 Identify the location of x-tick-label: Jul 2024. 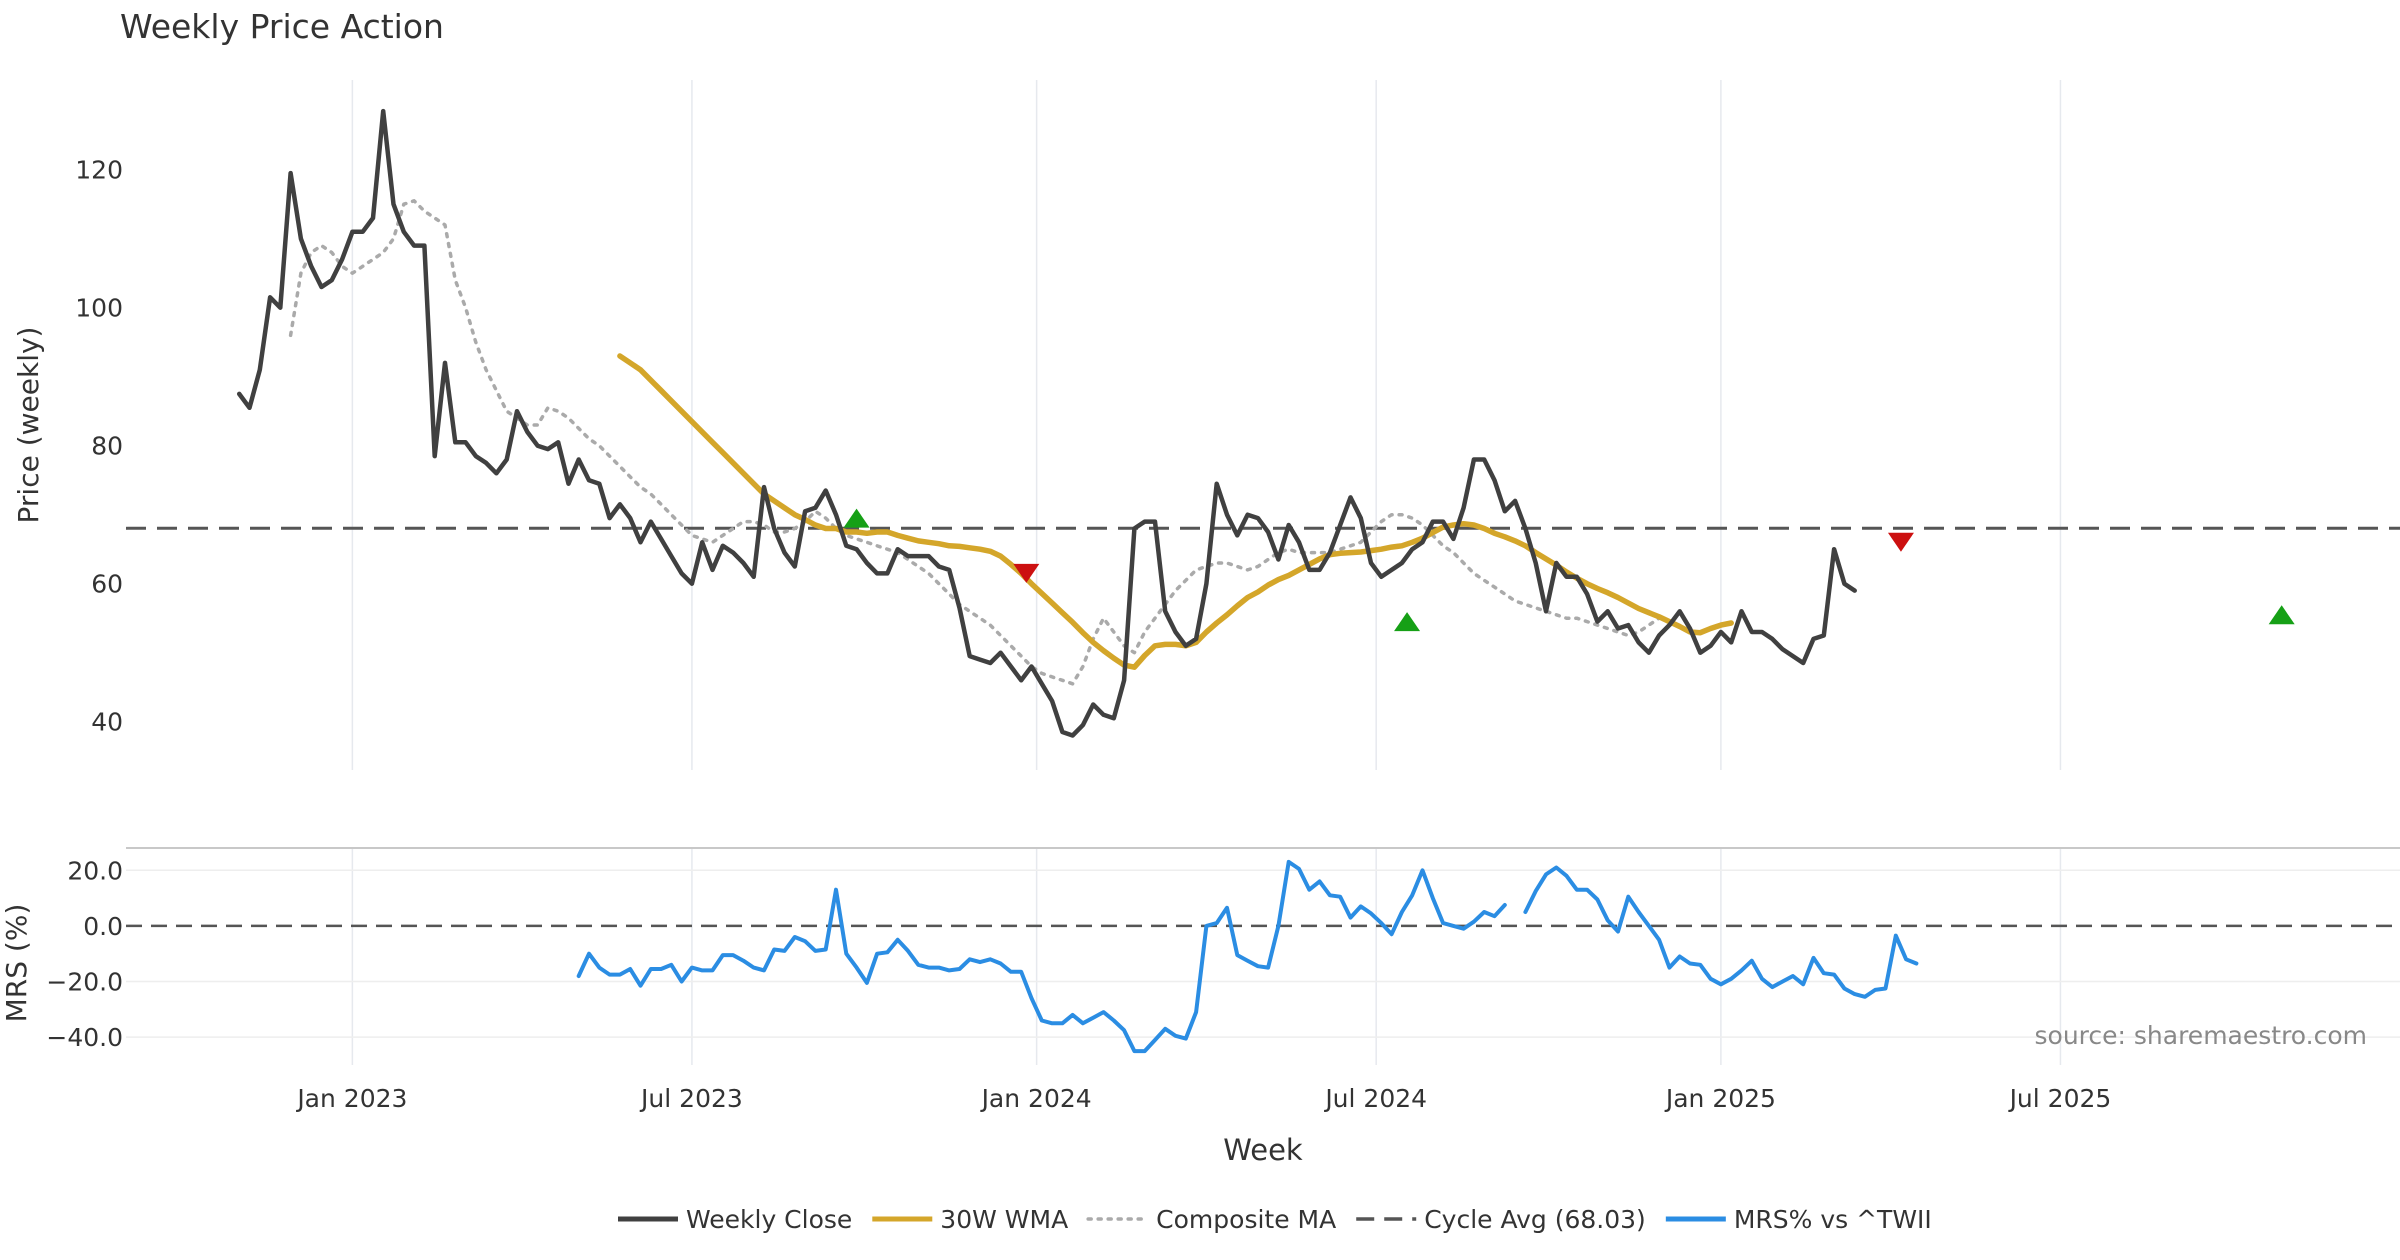
(1375, 1098).